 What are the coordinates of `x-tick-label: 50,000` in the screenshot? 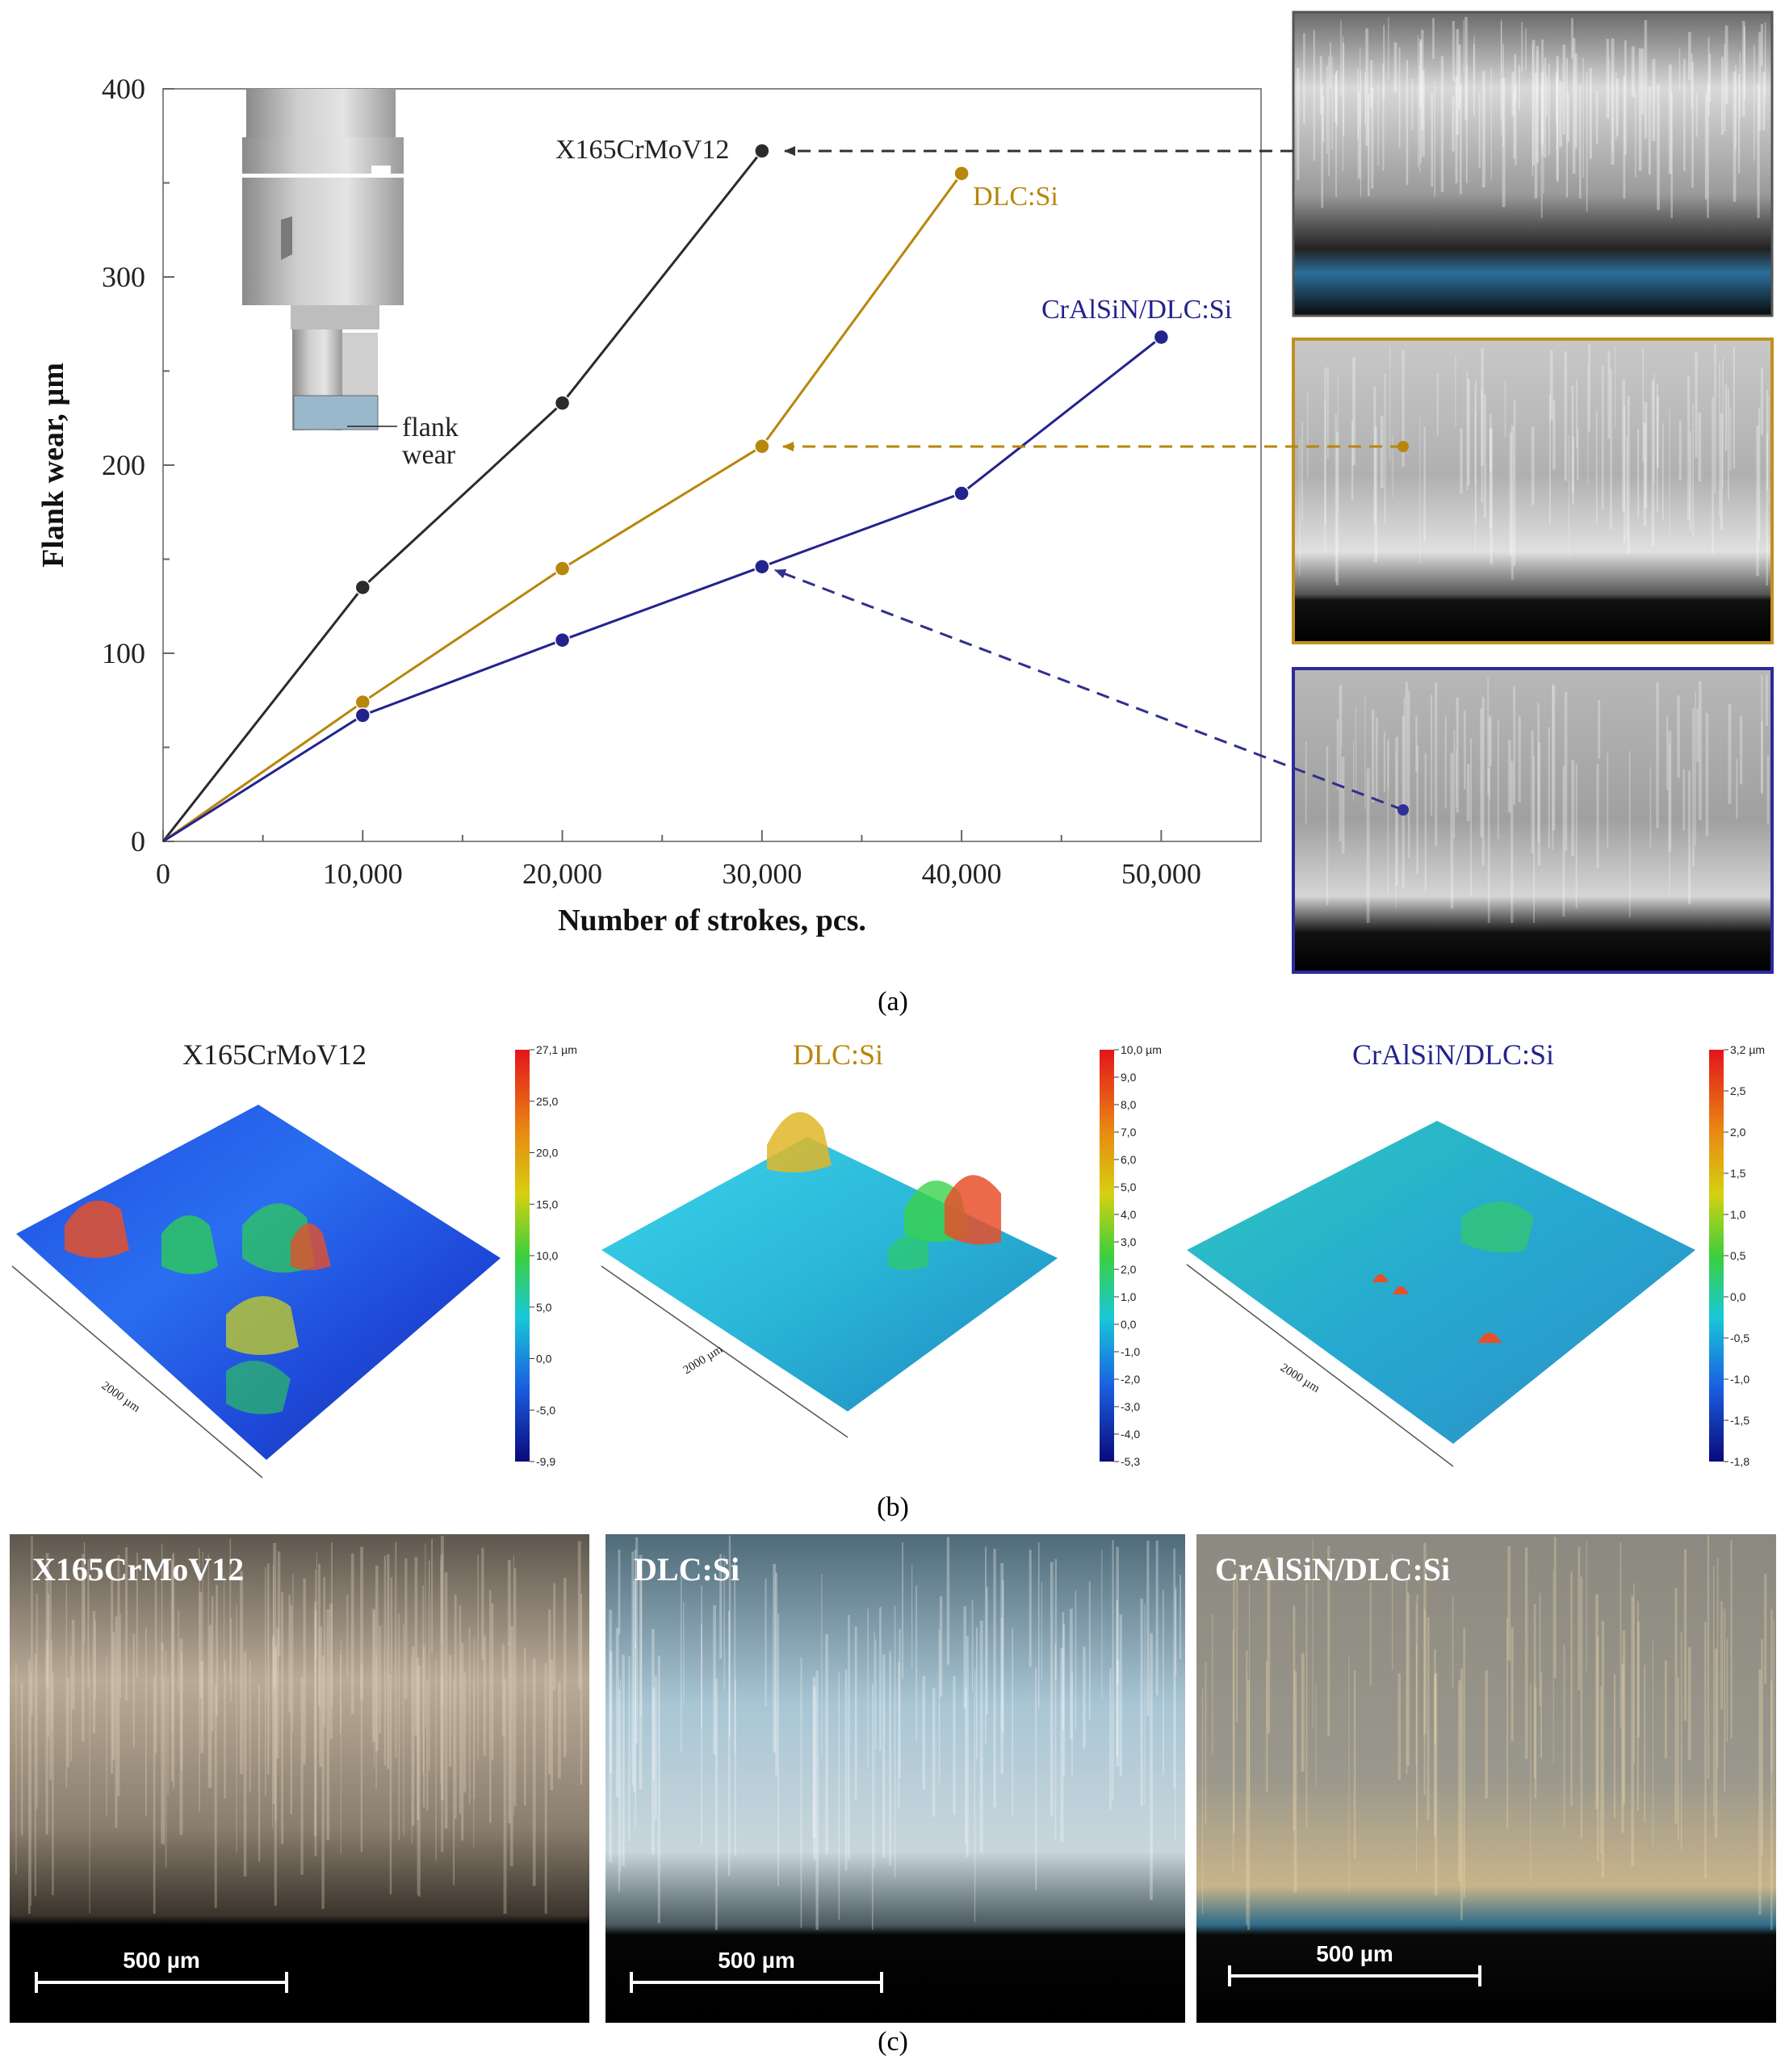 It's located at (1161, 874).